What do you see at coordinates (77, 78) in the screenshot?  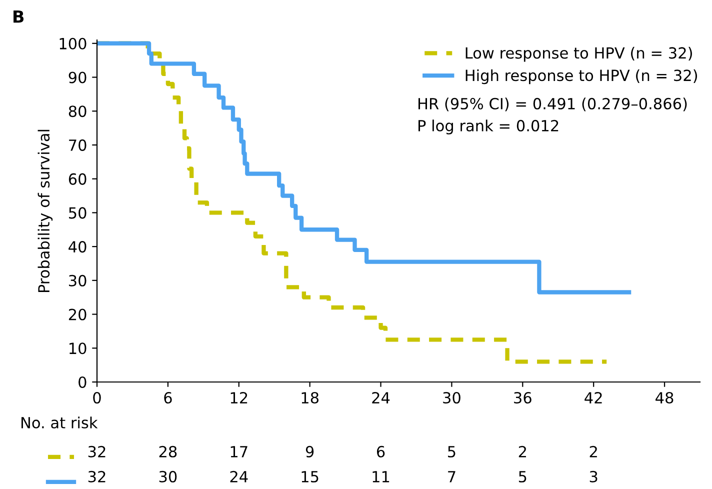 I see `y-tick-label: 90` at bounding box center [77, 78].